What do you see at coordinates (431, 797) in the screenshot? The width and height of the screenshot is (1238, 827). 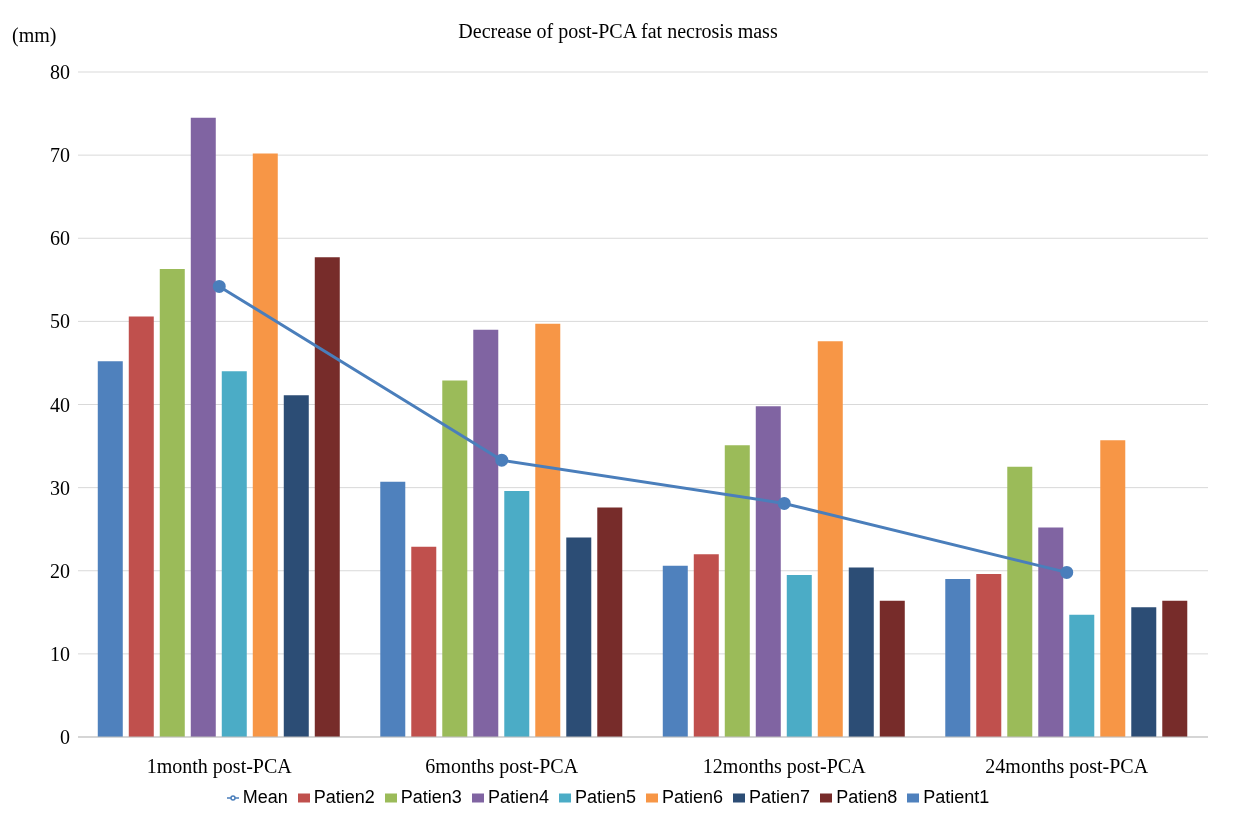 I see `legend-label: Patien3` at bounding box center [431, 797].